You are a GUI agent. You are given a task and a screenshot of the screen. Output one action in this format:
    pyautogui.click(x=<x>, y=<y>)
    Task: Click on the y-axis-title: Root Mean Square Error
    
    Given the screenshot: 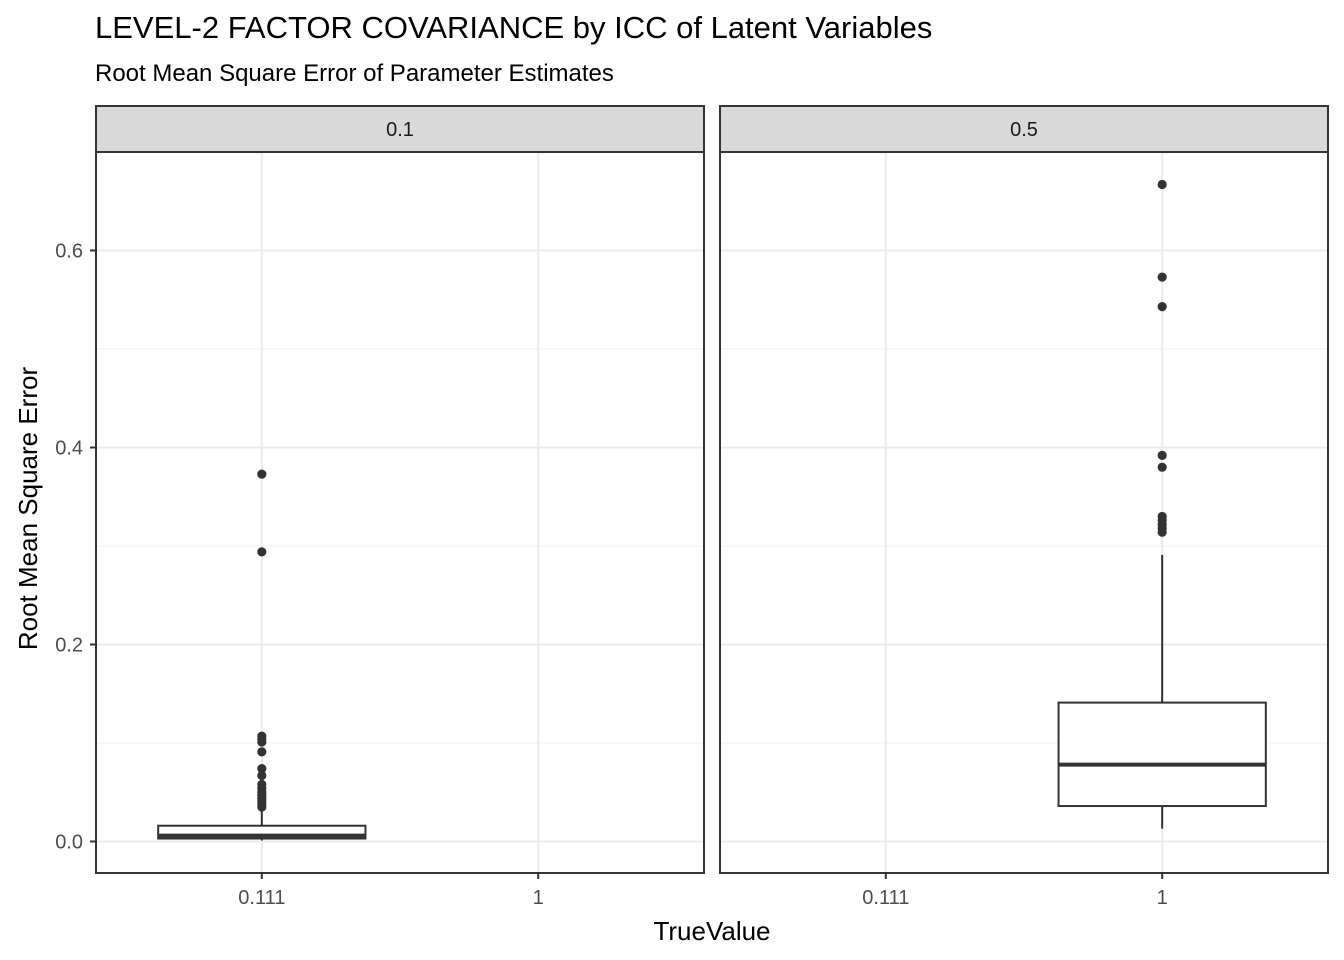 What is the action you would take?
    pyautogui.click(x=28, y=509)
    